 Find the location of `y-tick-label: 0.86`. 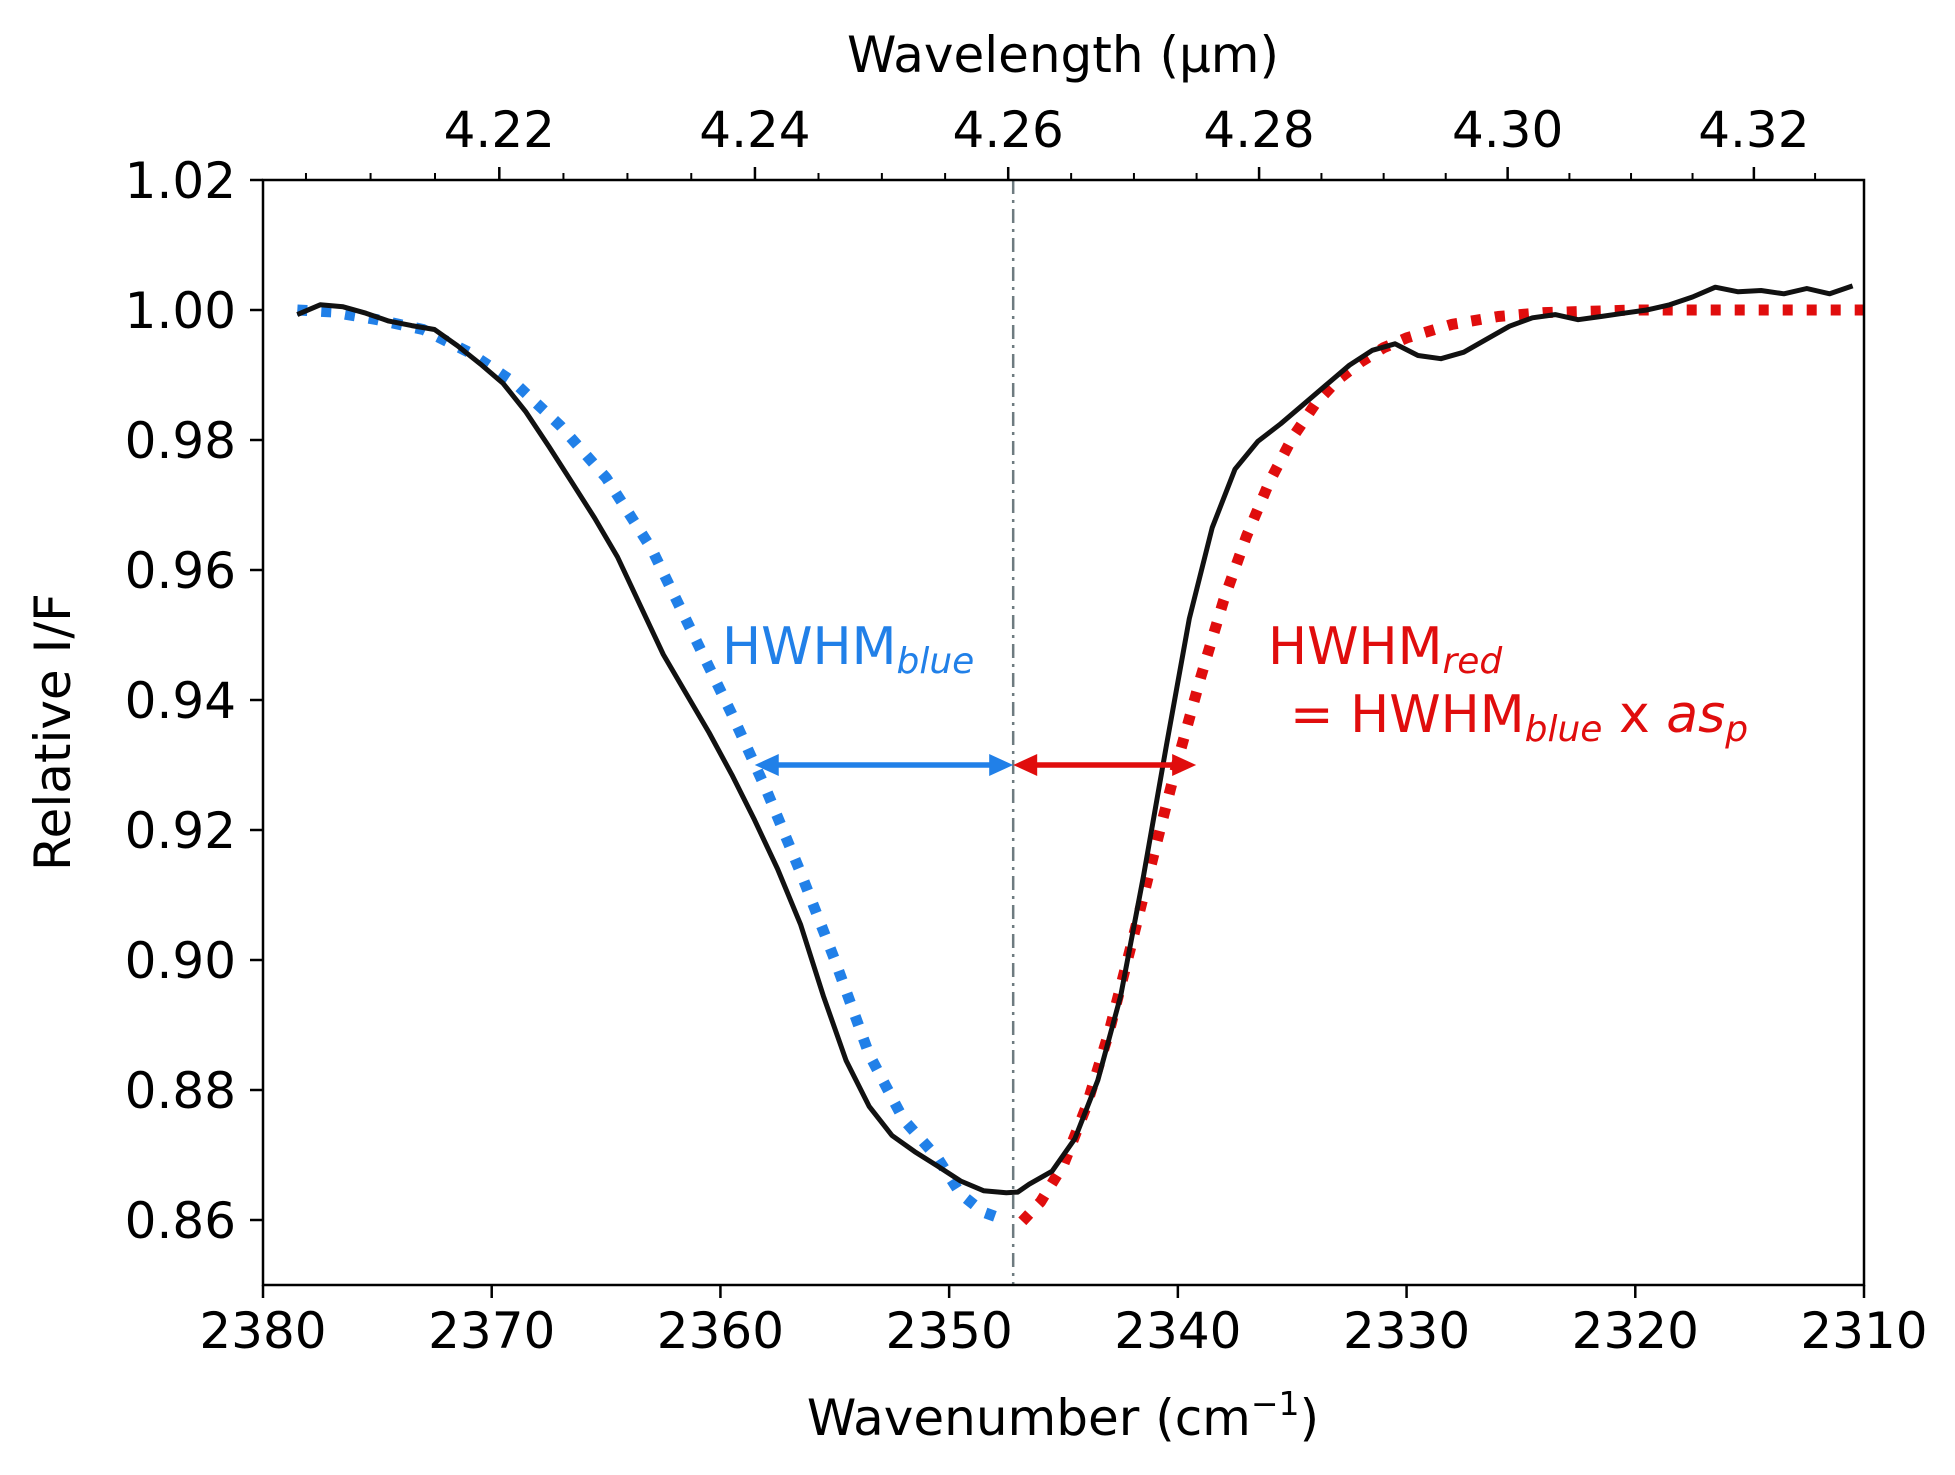

y-tick-label: 0.86 is located at coordinates (180, 1221).